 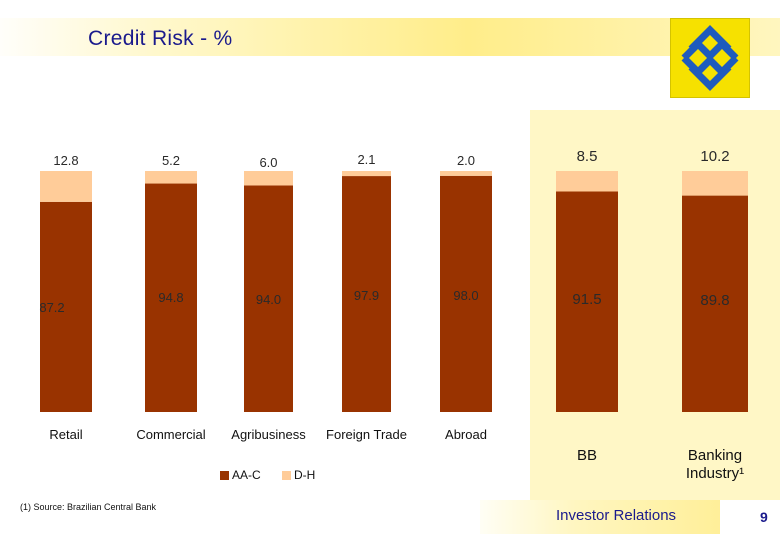 What do you see at coordinates (366, 174) in the screenshot?
I see `bar-d-h-foreign-trade` at bounding box center [366, 174].